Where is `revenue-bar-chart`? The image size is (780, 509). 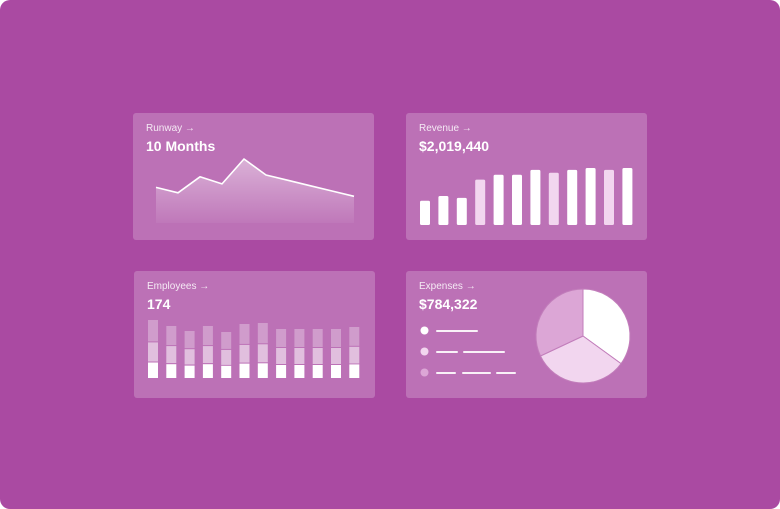 revenue-bar-chart is located at coordinates (526, 196).